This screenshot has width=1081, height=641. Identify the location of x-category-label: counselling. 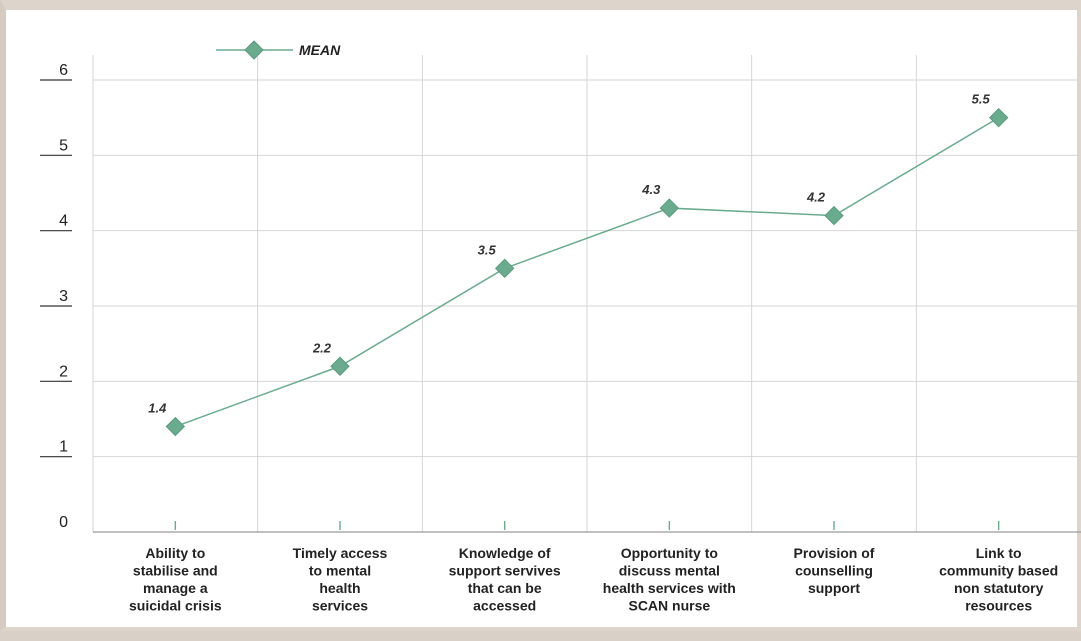
(834, 571).